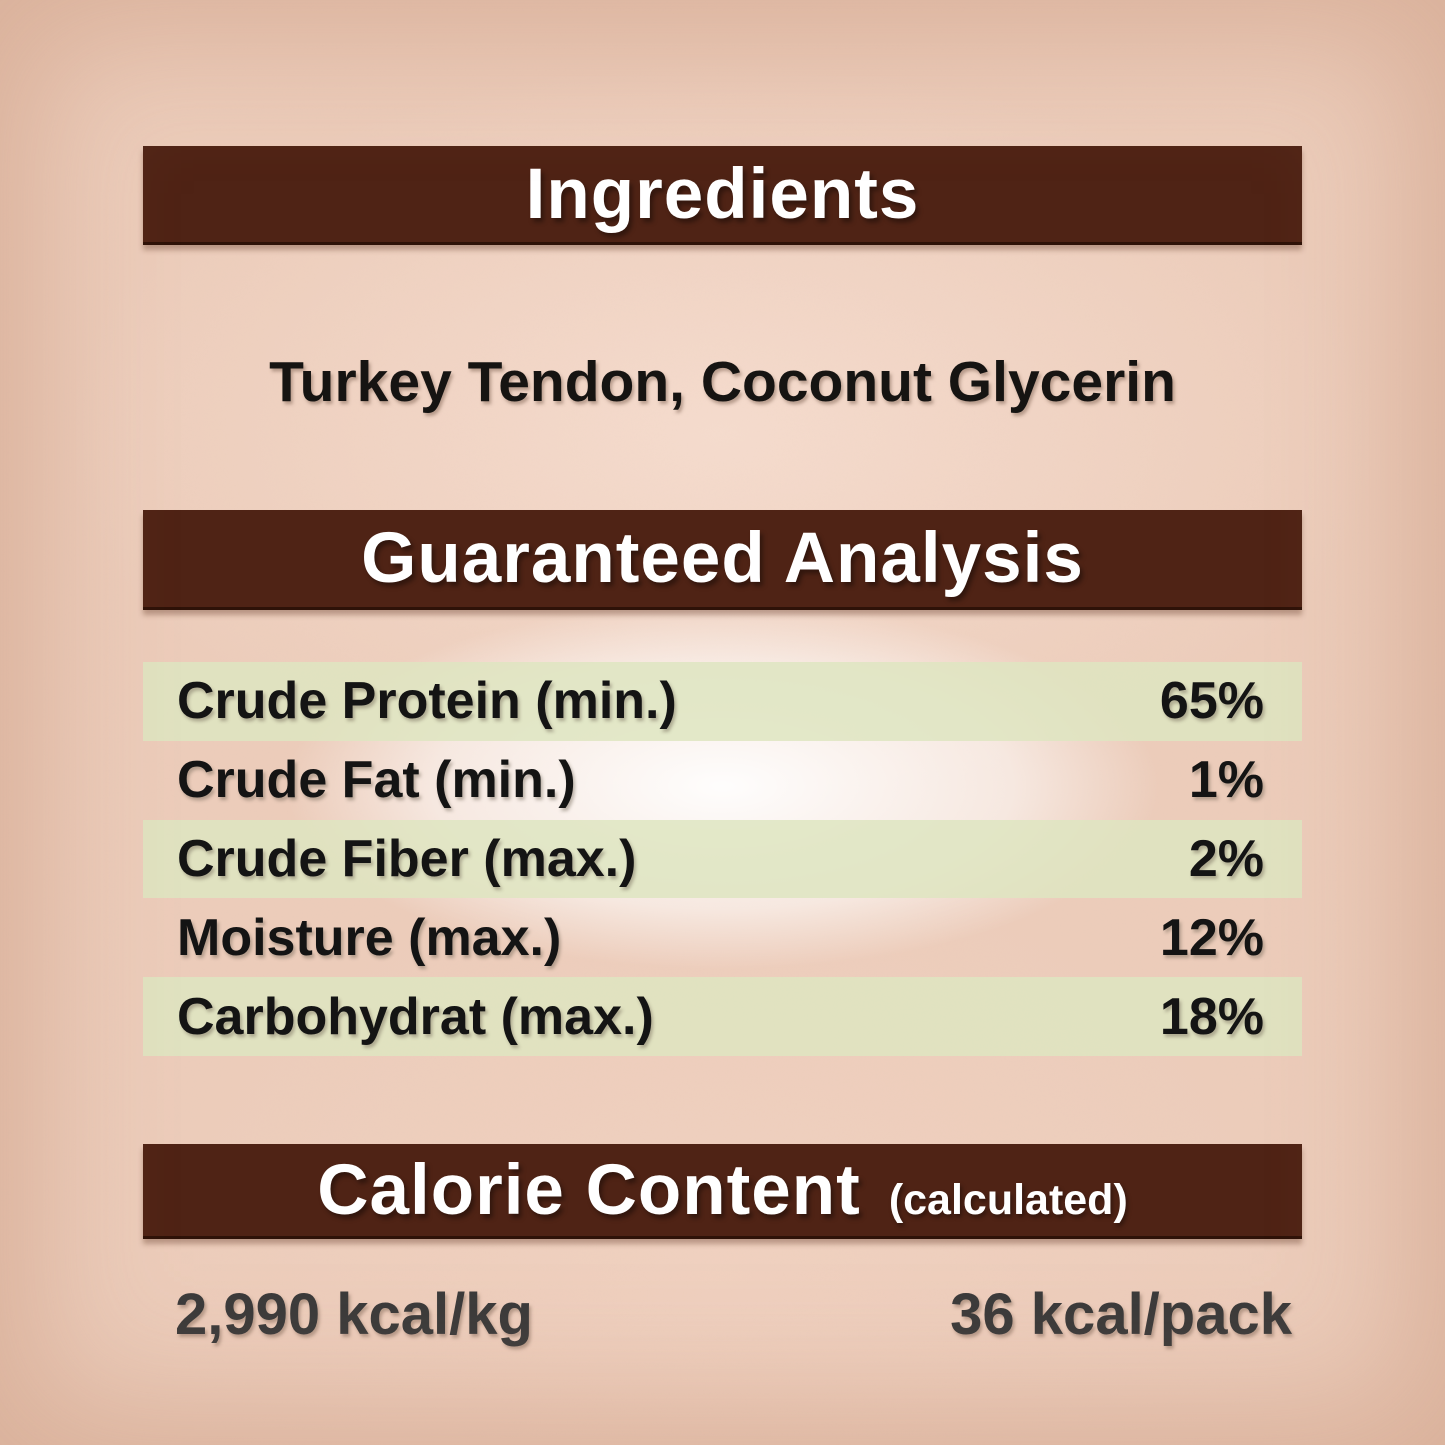 This screenshot has height=1445, width=1445. What do you see at coordinates (1226, 858) in the screenshot?
I see `row-value: 2%` at bounding box center [1226, 858].